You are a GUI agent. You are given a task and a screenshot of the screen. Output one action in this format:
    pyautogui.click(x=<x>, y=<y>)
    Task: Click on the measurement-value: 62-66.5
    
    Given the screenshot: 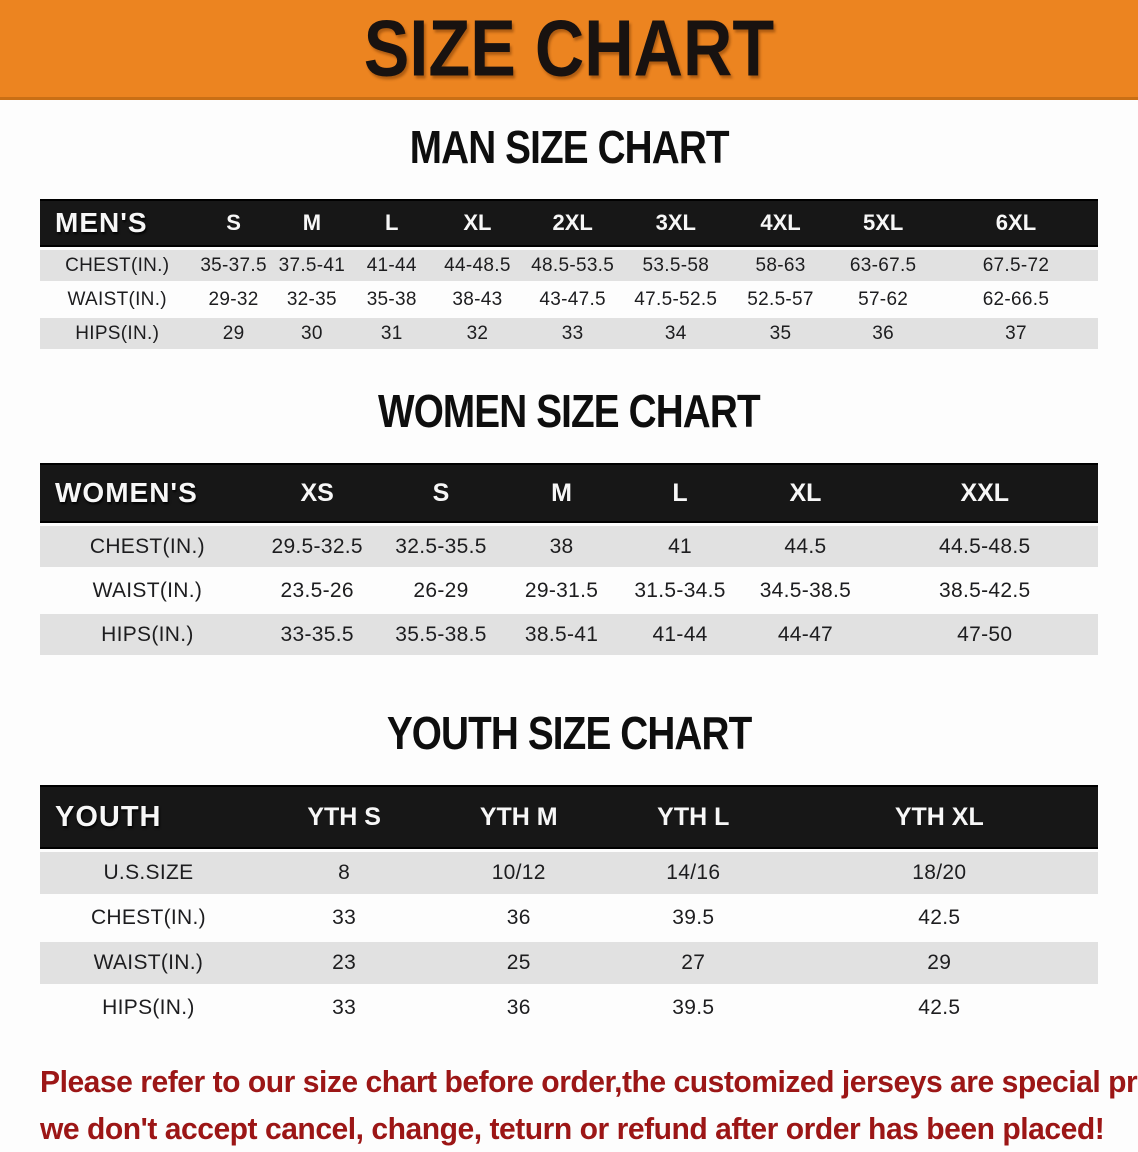 What is the action you would take?
    pyautogui.click(x=1016, y=299)
    